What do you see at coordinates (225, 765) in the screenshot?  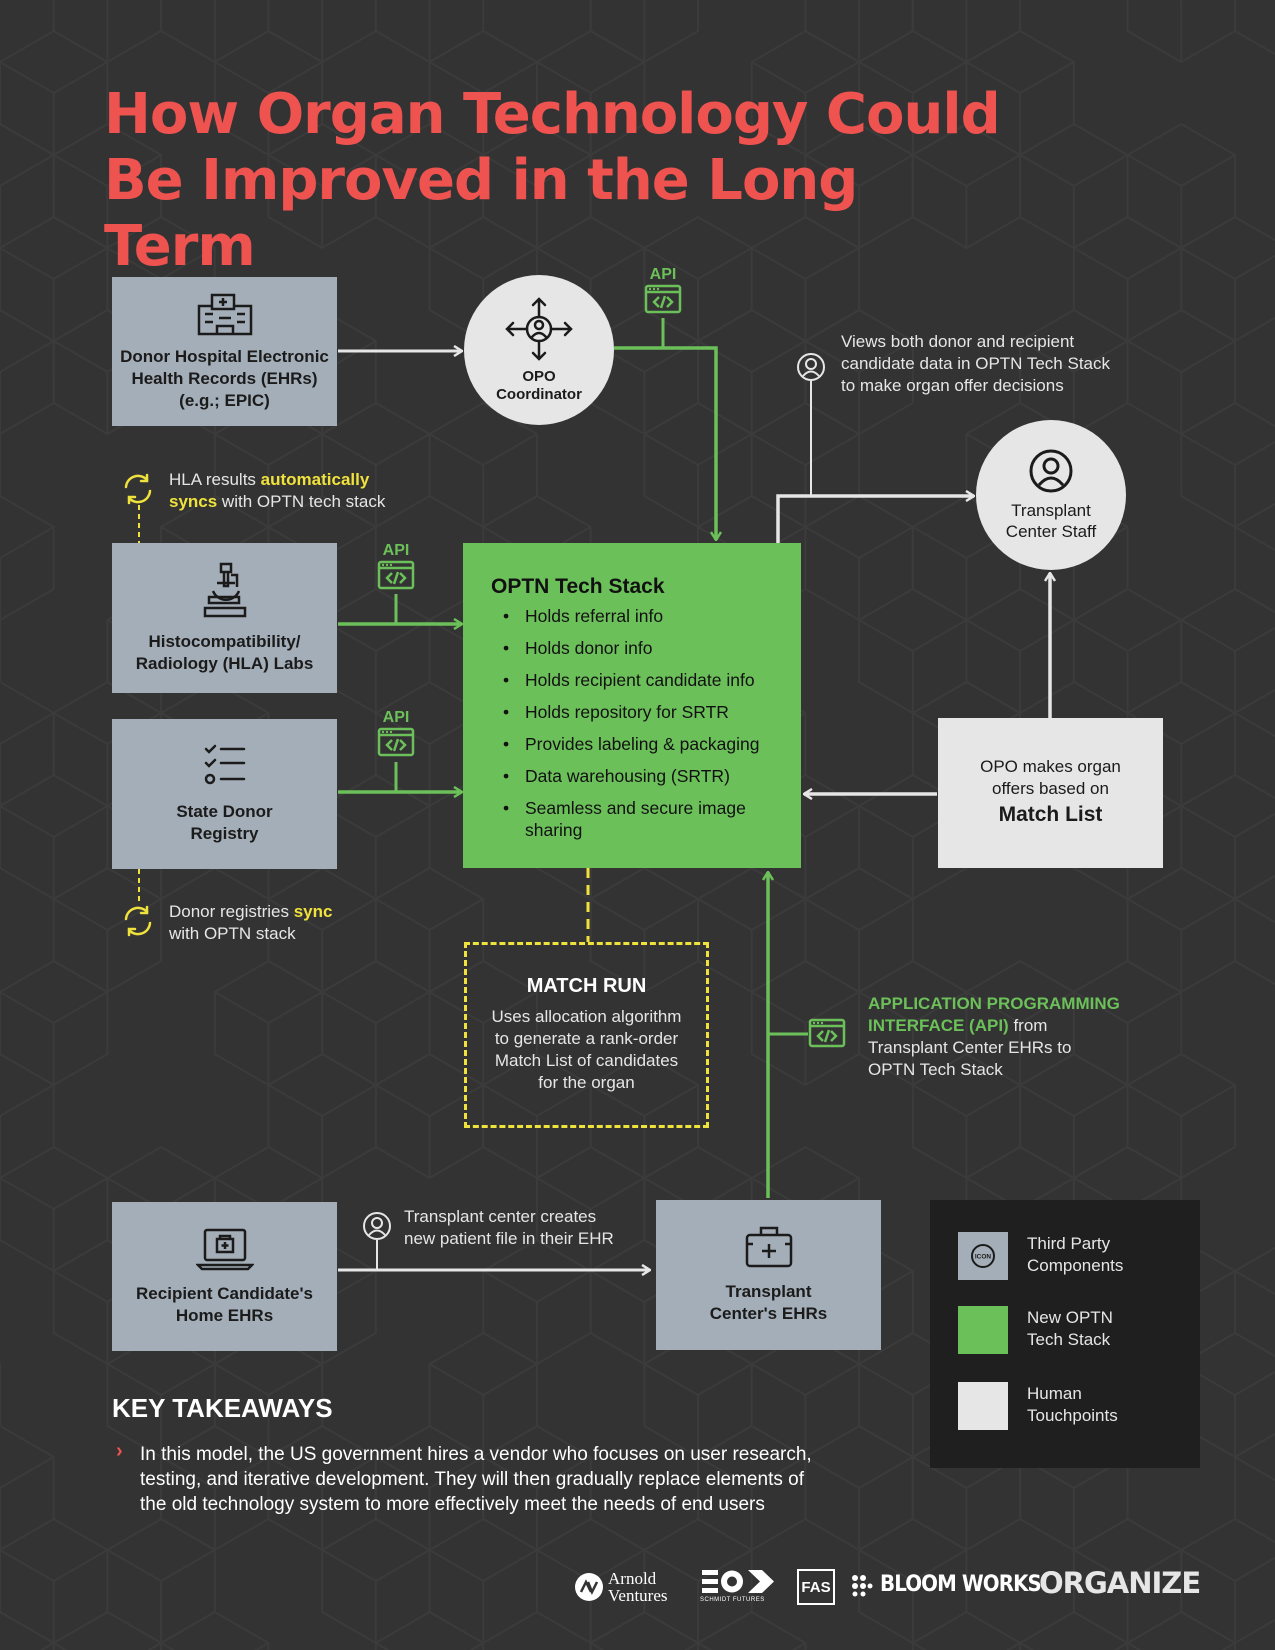 I see `checklist-icon` at bounding box center [225, 765].